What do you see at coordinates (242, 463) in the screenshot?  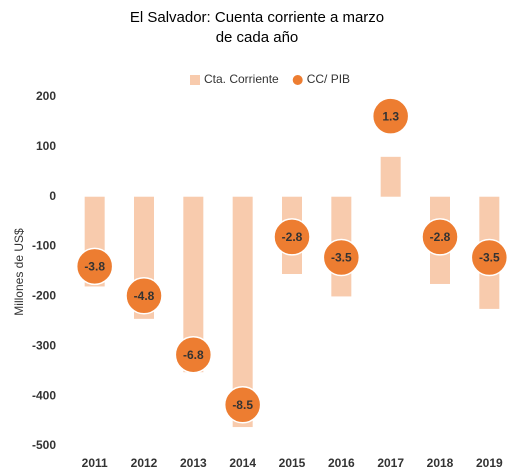 I see `x-tick-label: 2014` at bounding box center [242, 463].